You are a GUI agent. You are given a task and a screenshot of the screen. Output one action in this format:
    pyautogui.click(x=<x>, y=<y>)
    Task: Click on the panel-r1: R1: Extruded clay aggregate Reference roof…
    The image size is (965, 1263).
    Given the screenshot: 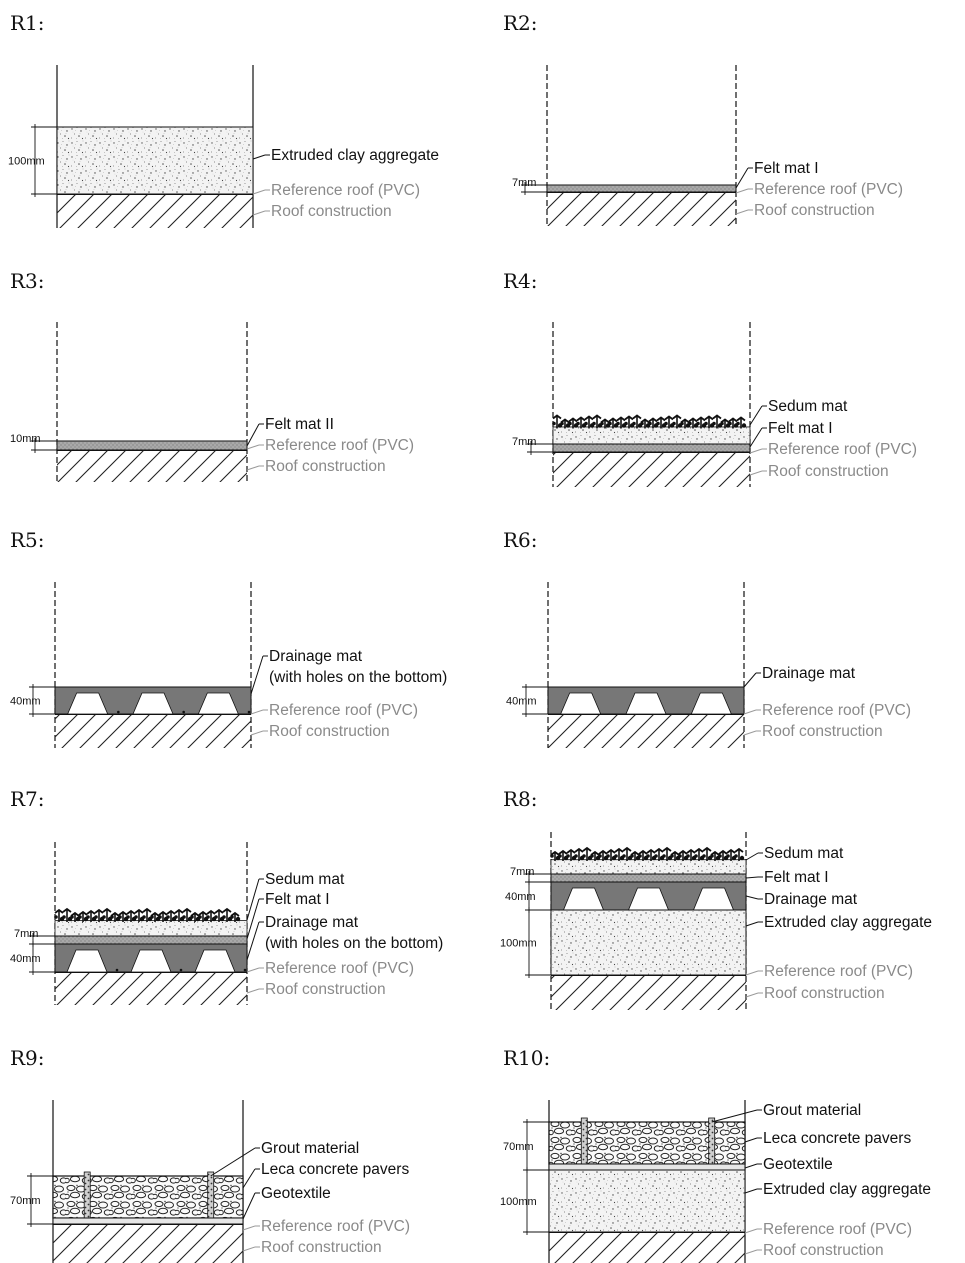 What is the action you would take?
    pyautogui.click(x=223, y=119)
    